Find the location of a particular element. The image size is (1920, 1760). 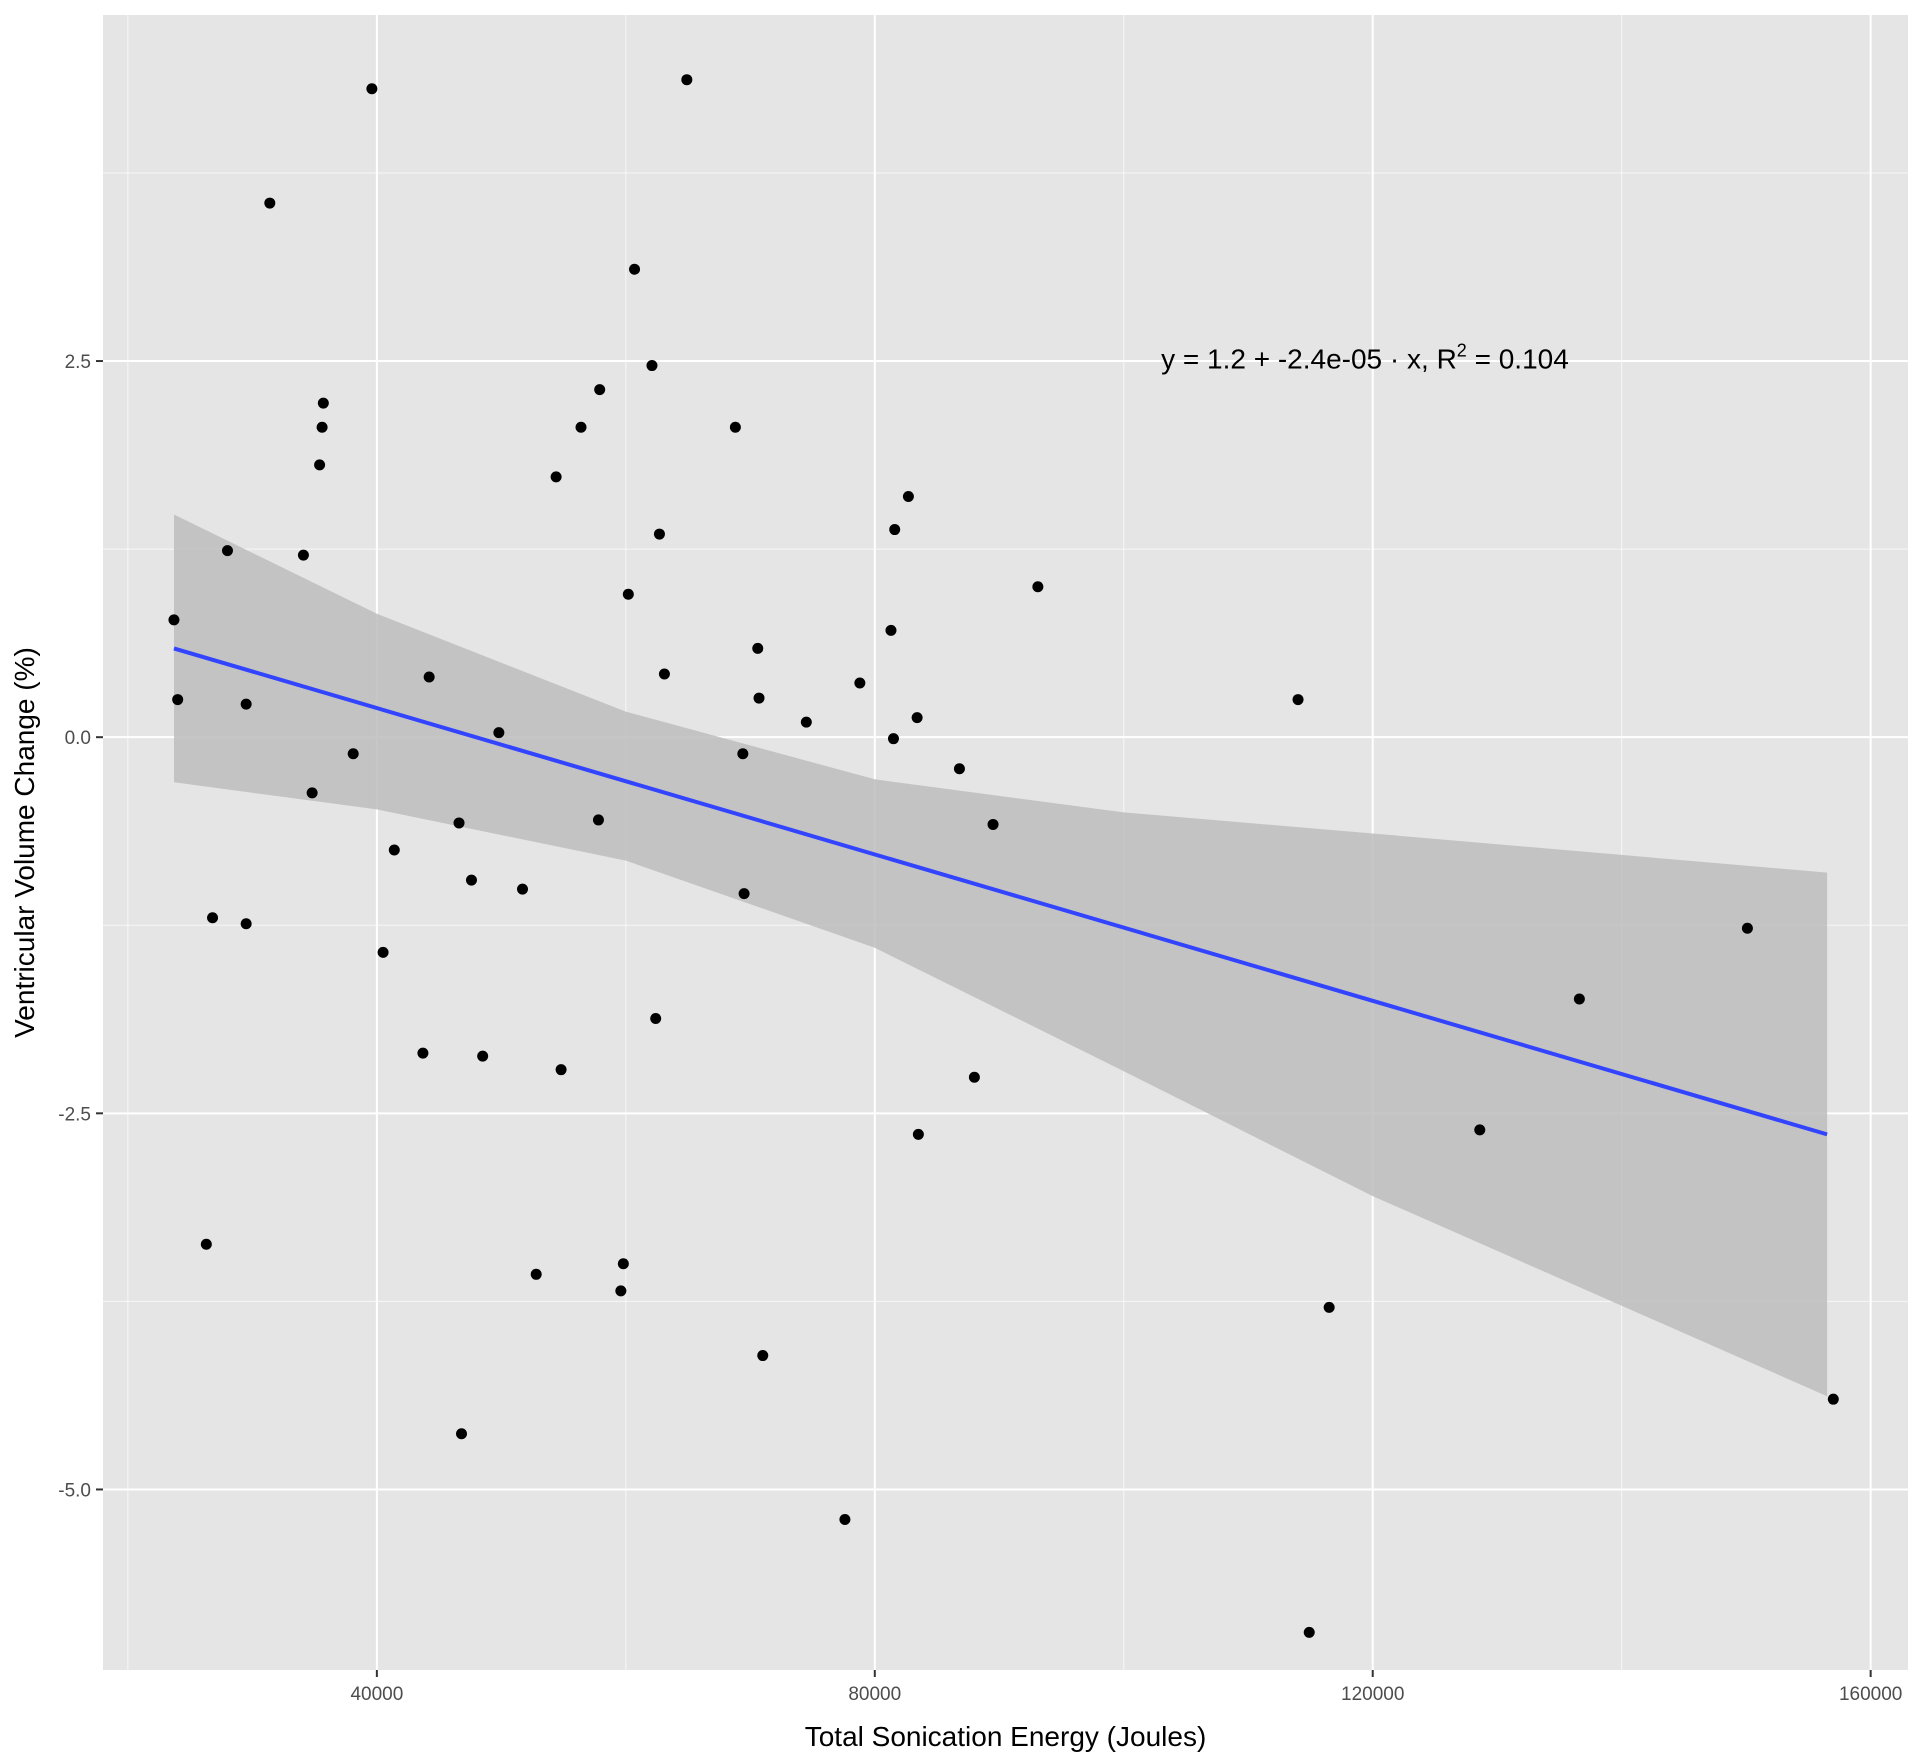

x-tick-label: 160000 is located at coordinates (1870, 1694).